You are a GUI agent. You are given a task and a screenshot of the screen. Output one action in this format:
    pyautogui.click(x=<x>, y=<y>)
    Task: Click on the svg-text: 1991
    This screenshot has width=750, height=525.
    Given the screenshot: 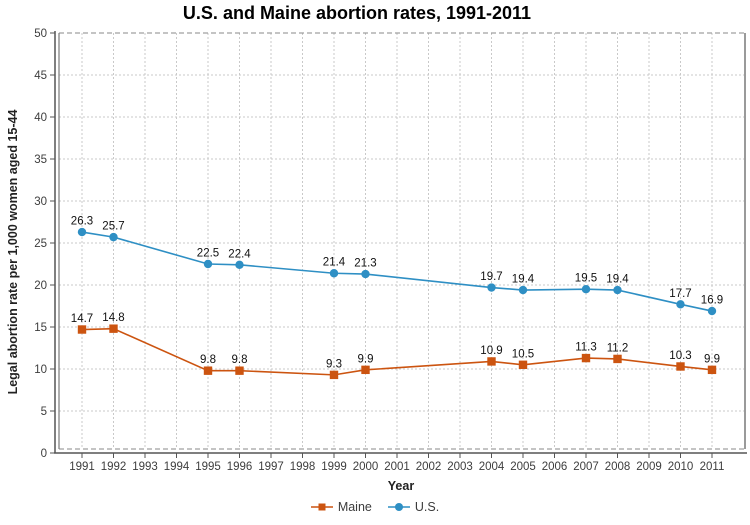 What is the action you would take?
    pyautogui.click(x=82, y=467)
    